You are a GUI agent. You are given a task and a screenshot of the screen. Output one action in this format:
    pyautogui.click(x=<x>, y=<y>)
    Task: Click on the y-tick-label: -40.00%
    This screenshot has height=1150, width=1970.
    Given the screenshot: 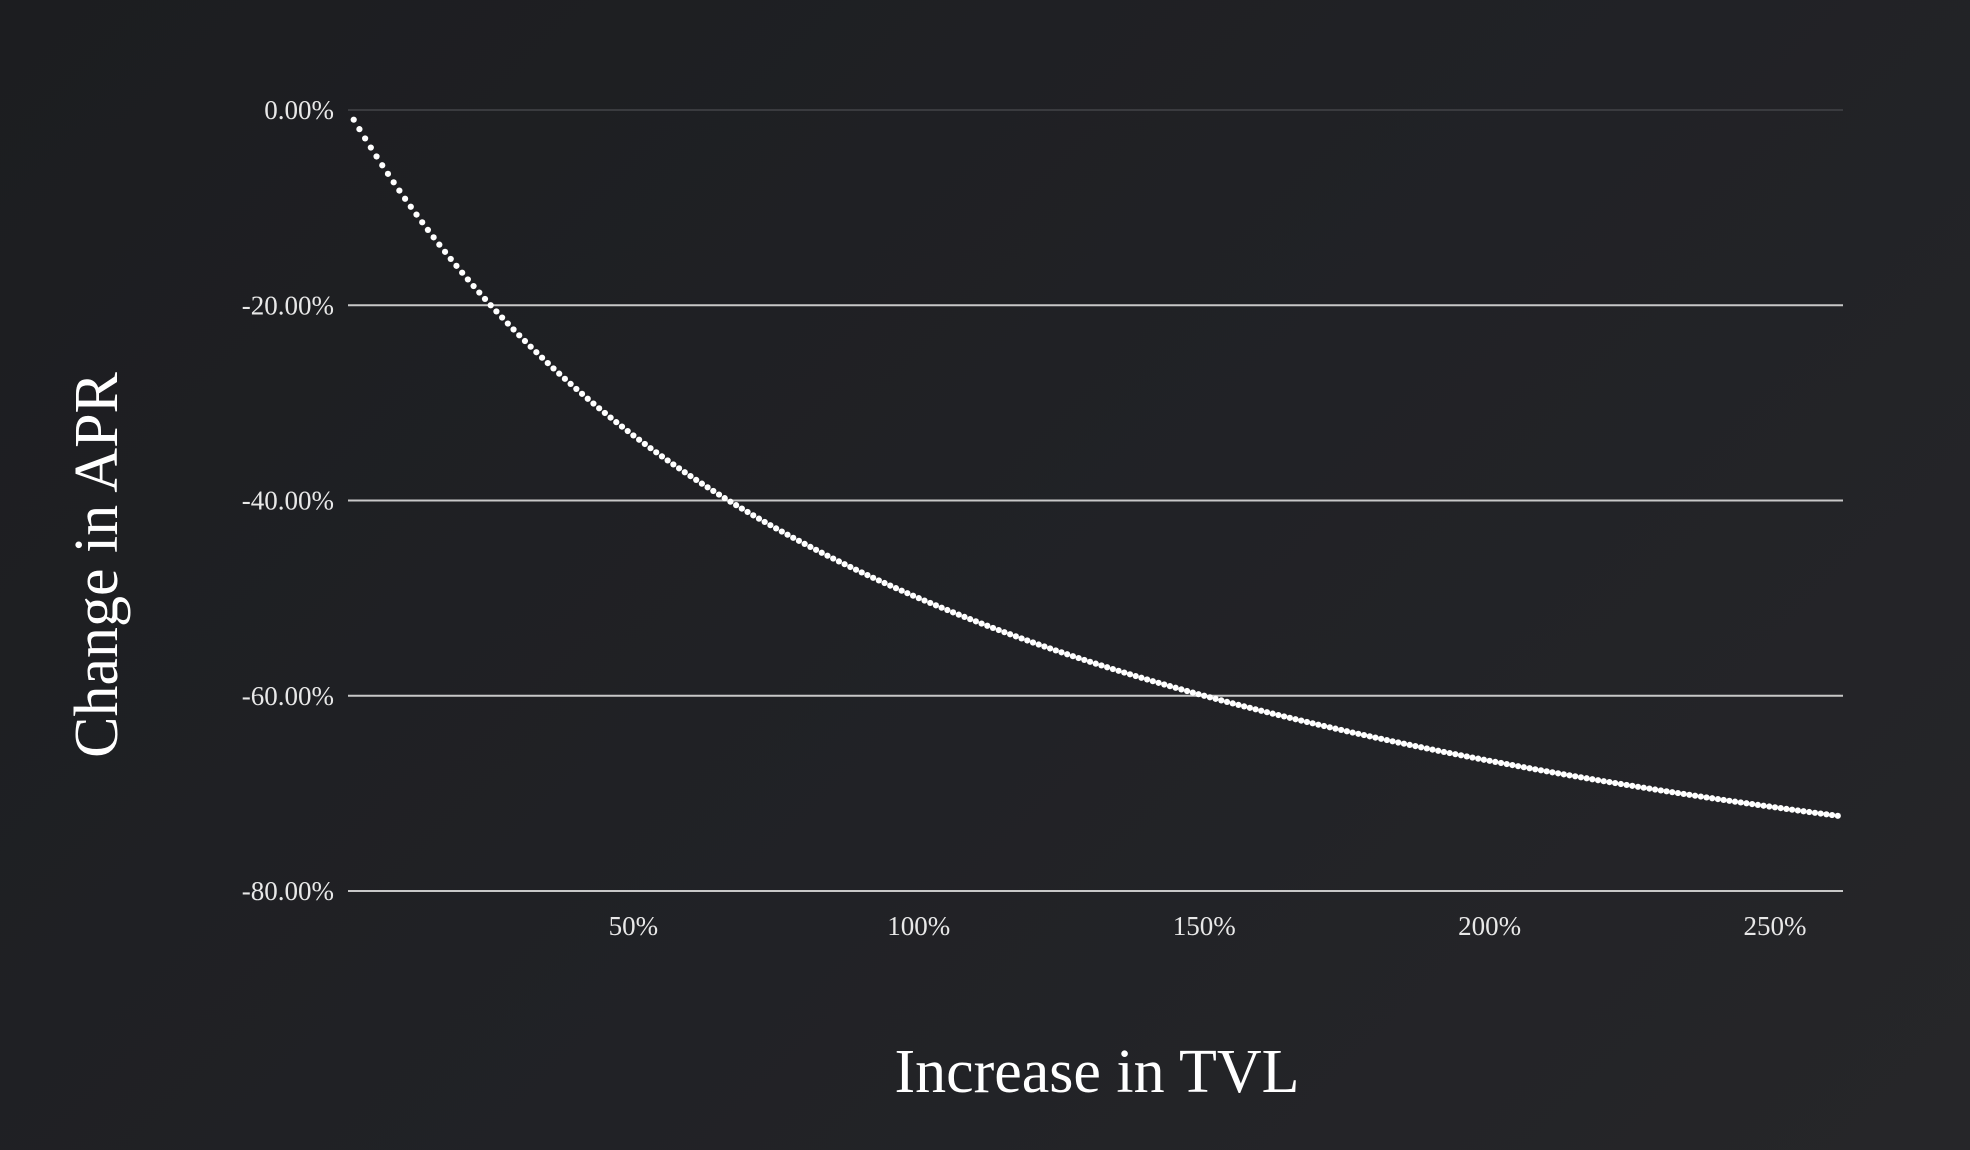 What is the action you would take?
    pyautogui.click(x=288, y=501)
    